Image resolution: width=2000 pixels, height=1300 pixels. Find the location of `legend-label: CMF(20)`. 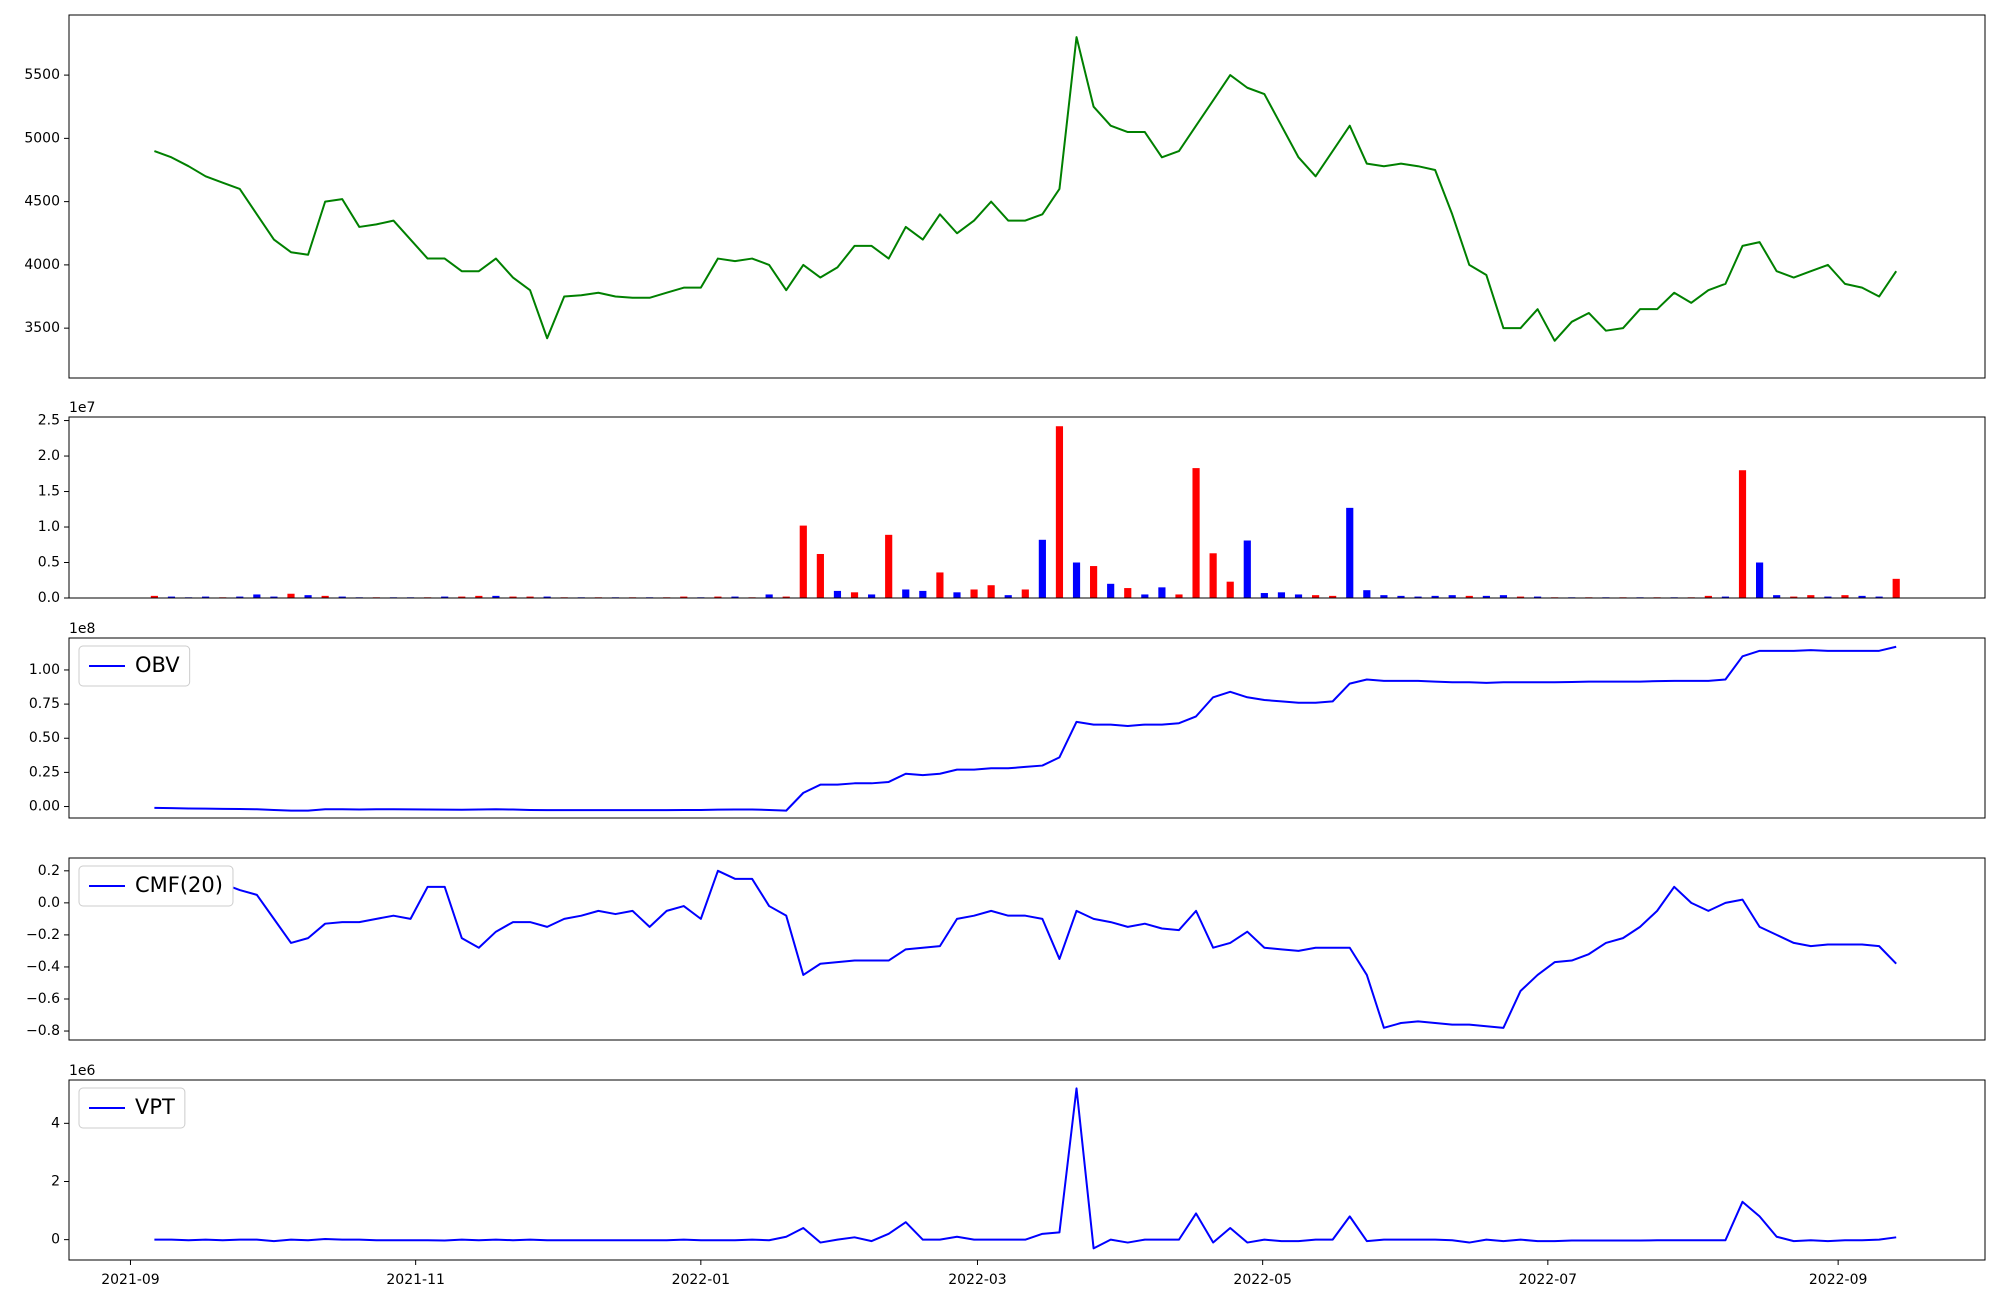

legend-label: CMF(20) is located at coordinates (179, 885).